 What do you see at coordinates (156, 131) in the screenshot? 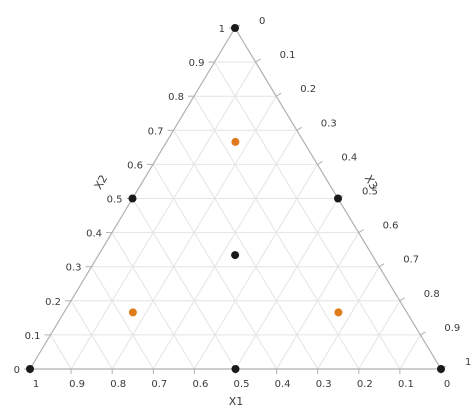
I see `x2-tick-label: 0.7` at bounding box center [156, 131].